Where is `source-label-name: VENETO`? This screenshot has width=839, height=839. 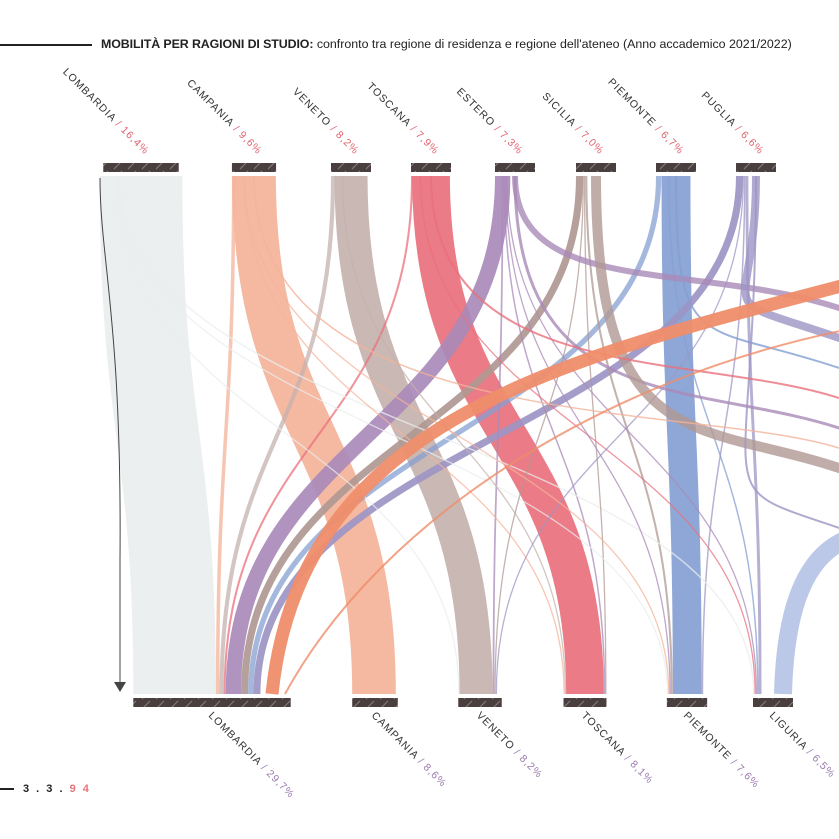
source-label-name: VENETO is located at coordinates (313, 109).